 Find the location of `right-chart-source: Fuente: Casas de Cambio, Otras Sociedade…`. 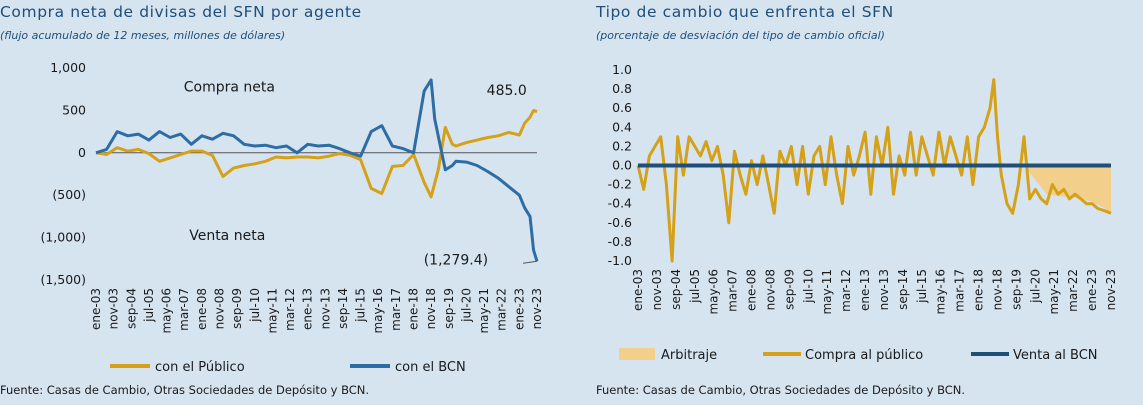

right-chart-source: Fuente: Casas de Cambio, Otras Sociedade… is located at coordinates (781, 390).